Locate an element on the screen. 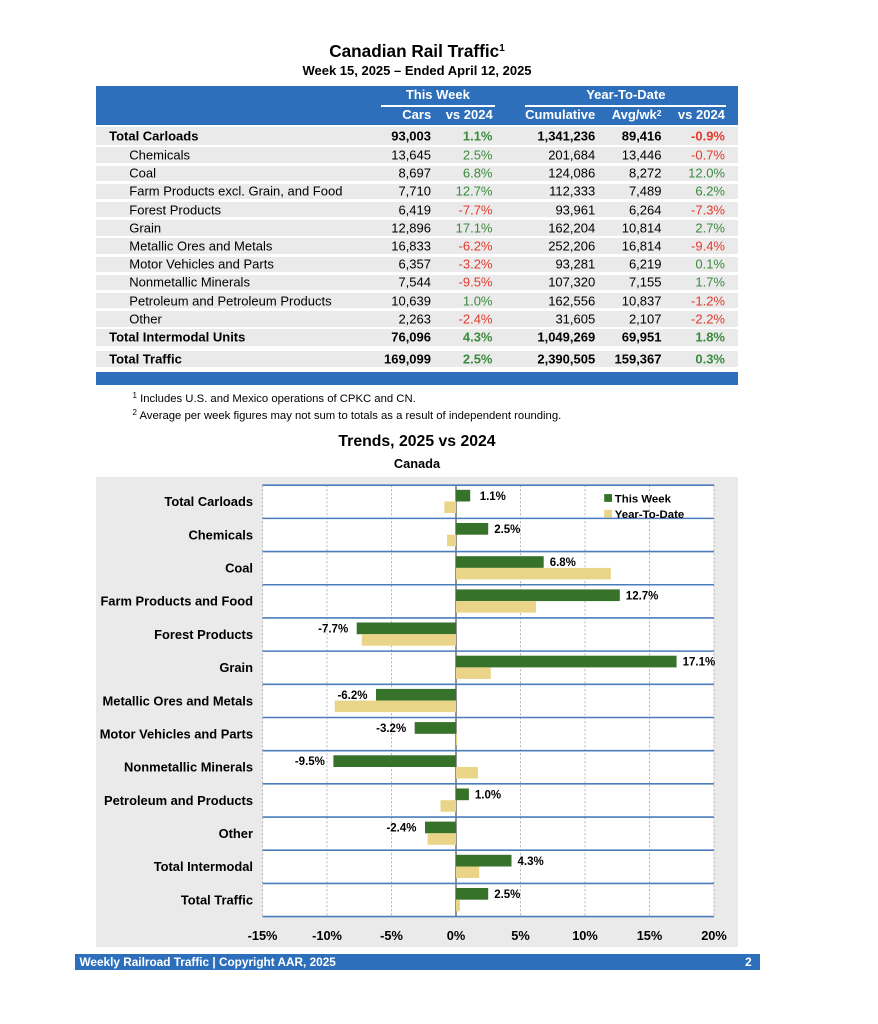 The image size is (878, 1024). svg-text: Year-To-Date is located at coordinates (649, 515).